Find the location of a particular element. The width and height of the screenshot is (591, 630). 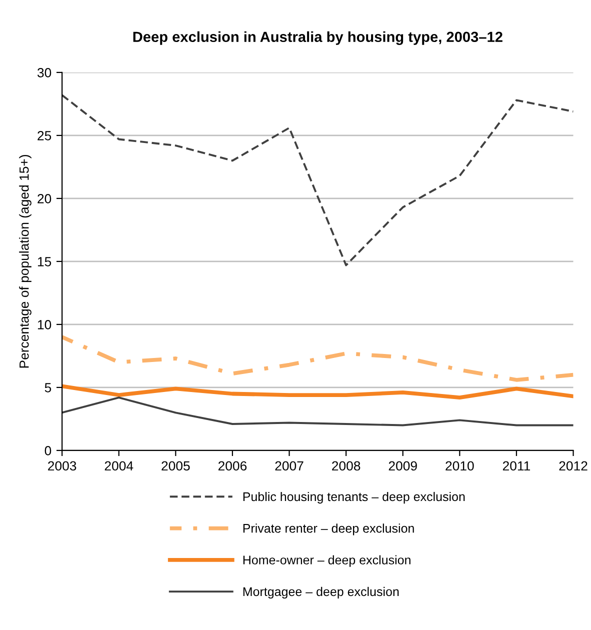

x-tick-label: 2010 is located at coordinates (460, 466).